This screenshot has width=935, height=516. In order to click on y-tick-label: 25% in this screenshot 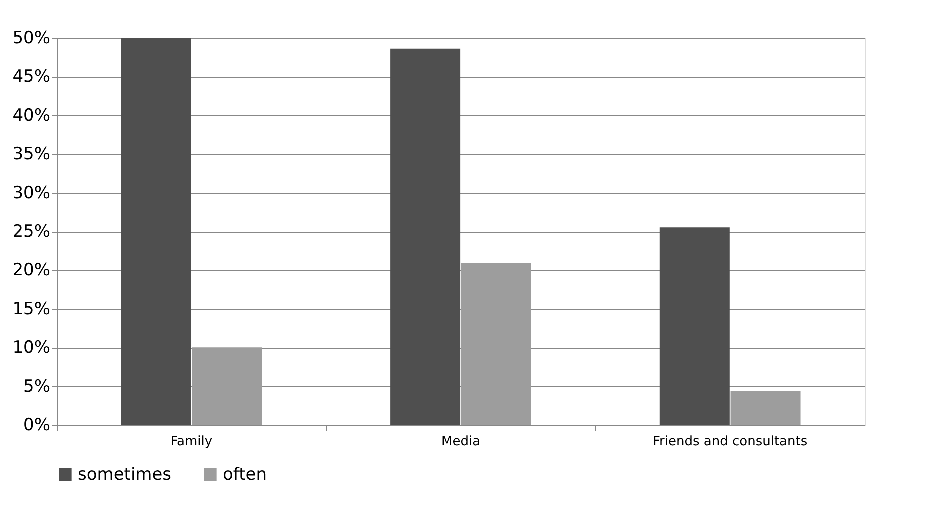, I will do `click(31, 232)`.